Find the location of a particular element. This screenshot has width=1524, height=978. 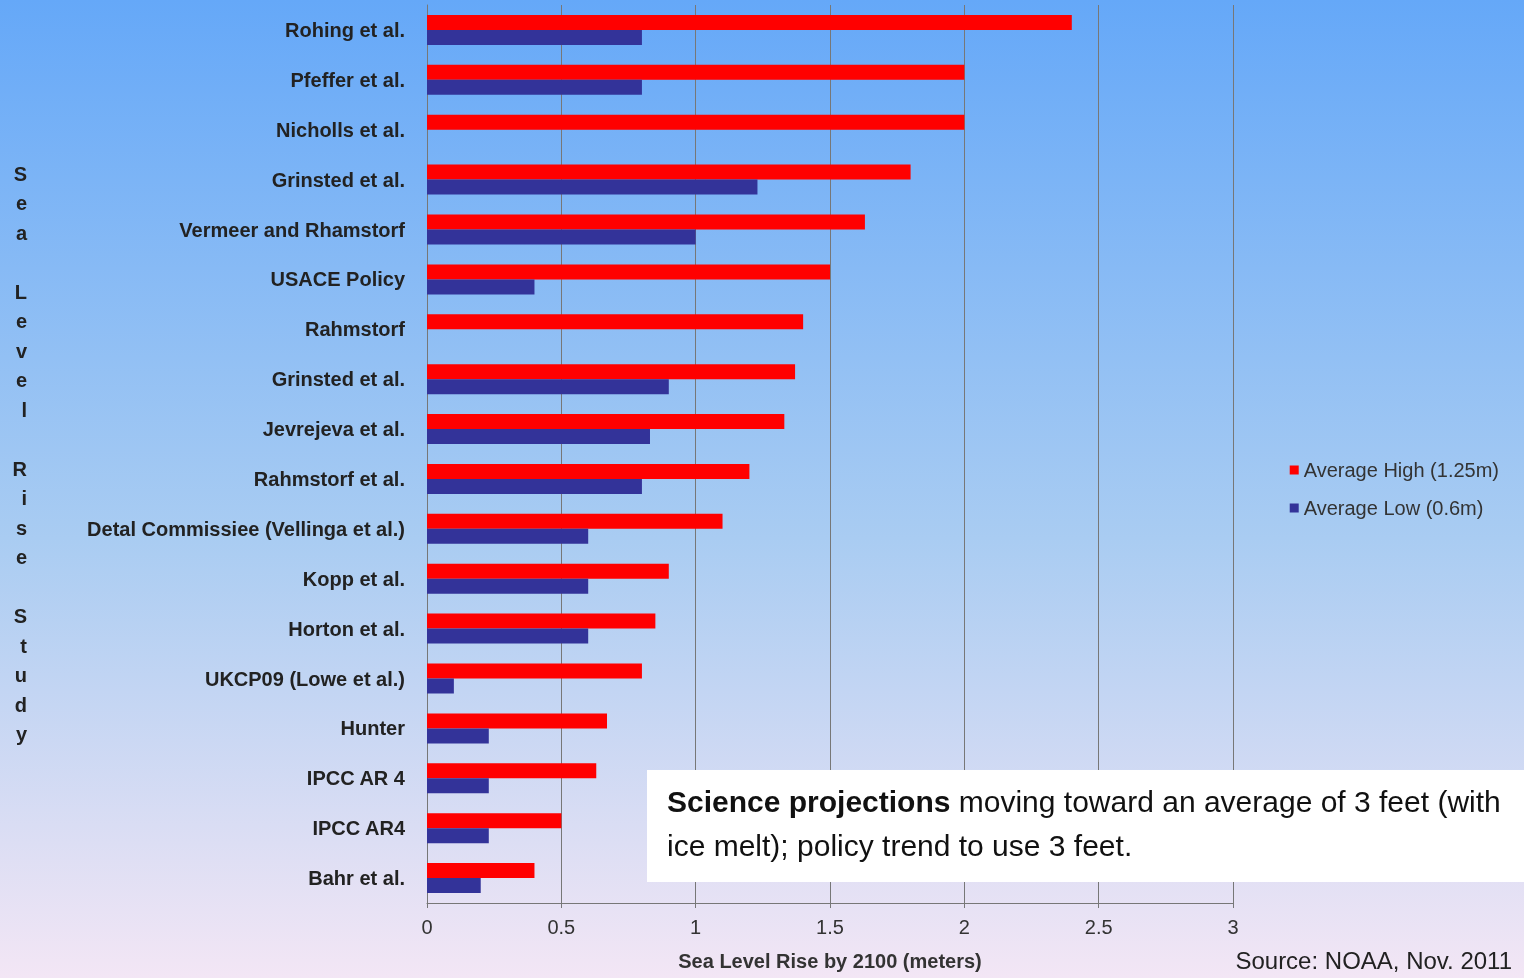

y-tick-label: Kopp et al. is located at coordinates (353, 578).